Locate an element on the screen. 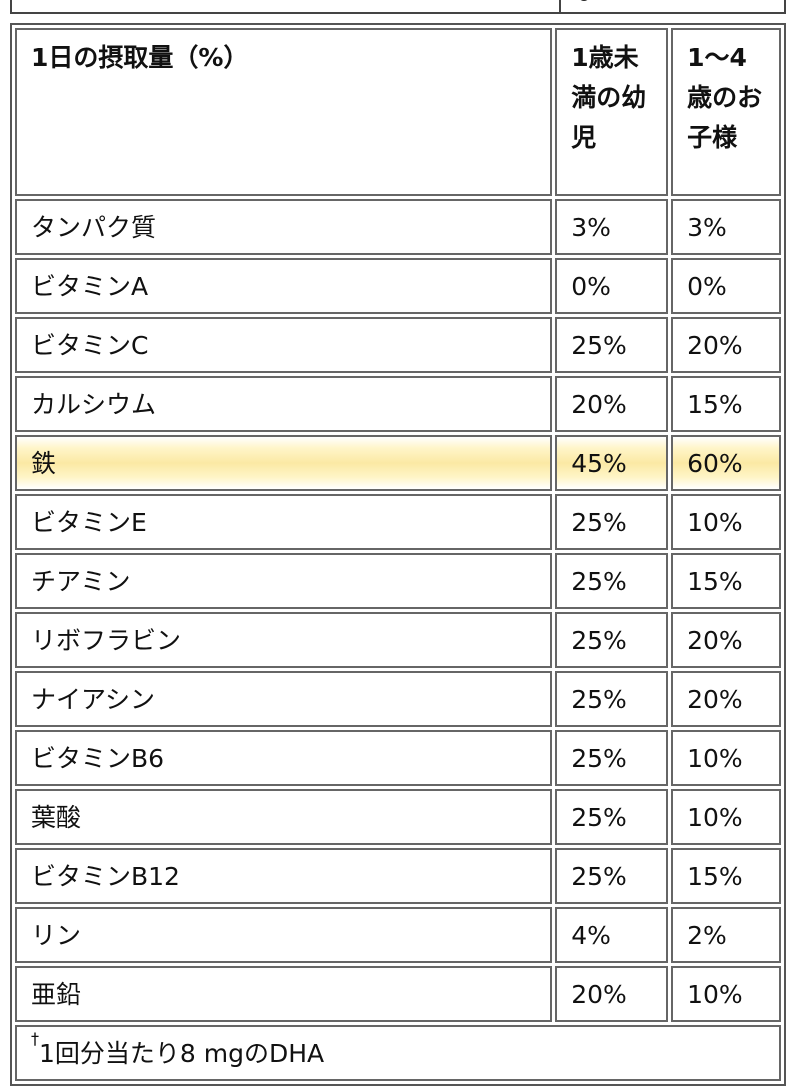  footnote-mark: † is located at coordinates (35, 1039).